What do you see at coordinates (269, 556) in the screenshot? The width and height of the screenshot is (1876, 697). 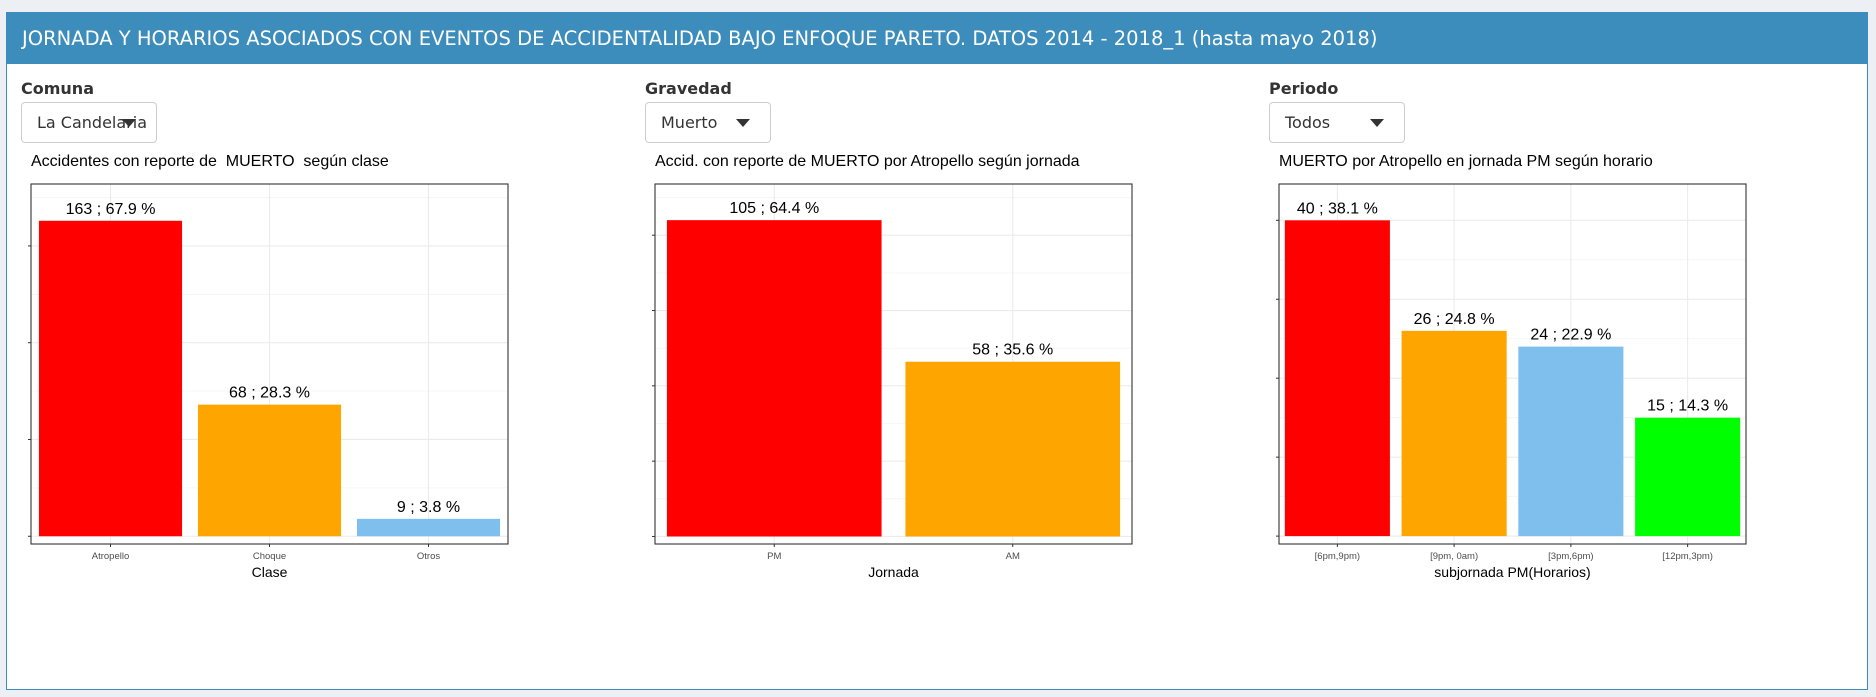 I see `x-tick-label: Choque` at bounding box center [269, 556].